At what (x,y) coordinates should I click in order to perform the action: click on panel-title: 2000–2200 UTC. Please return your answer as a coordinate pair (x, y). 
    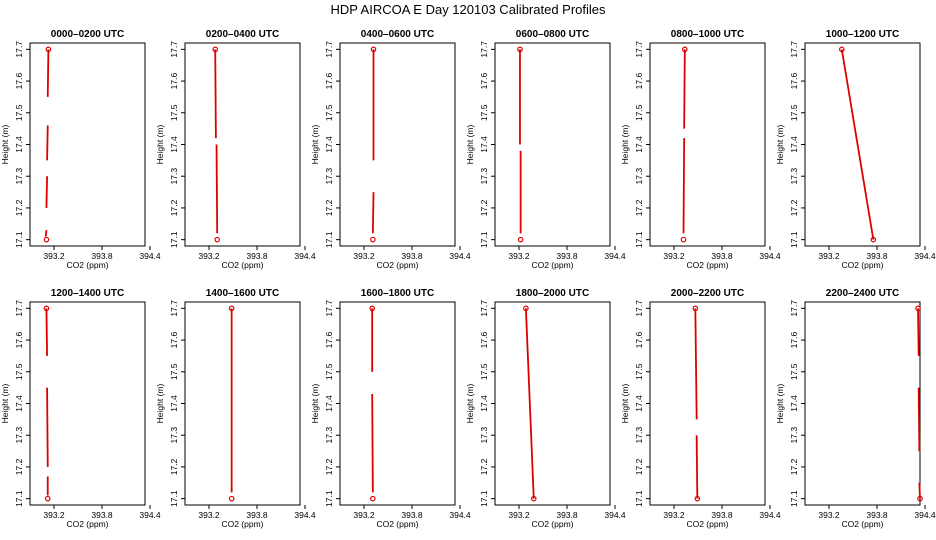
    Looking at the image, I should click on (707, 293).